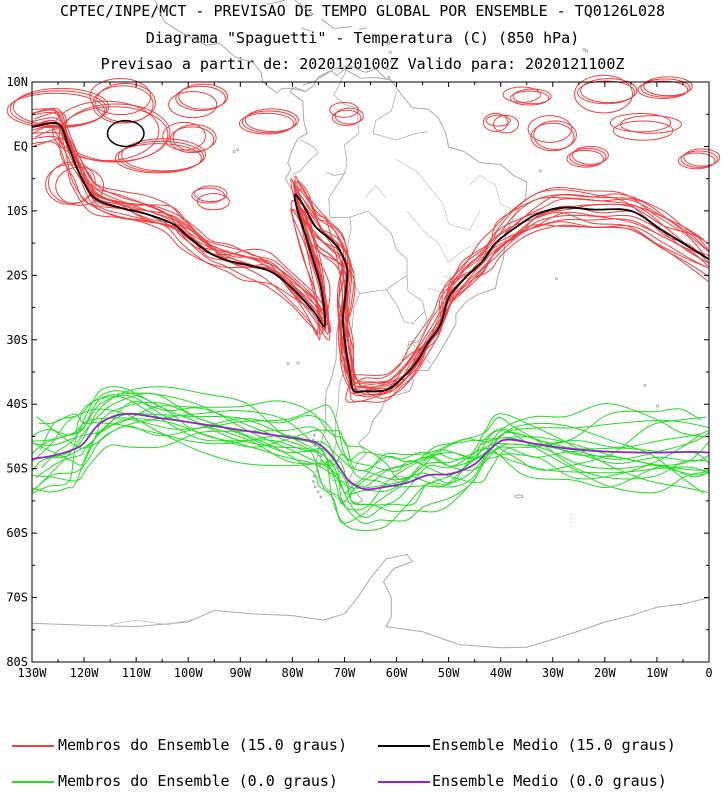 Image resolution: width=725 pixels, height=792 pixels. Describe the element at coordinates (202, 745) in the screenshot. I see `legend-label-members-15: Membros do Ensemble (15.0 graus)` at that location.